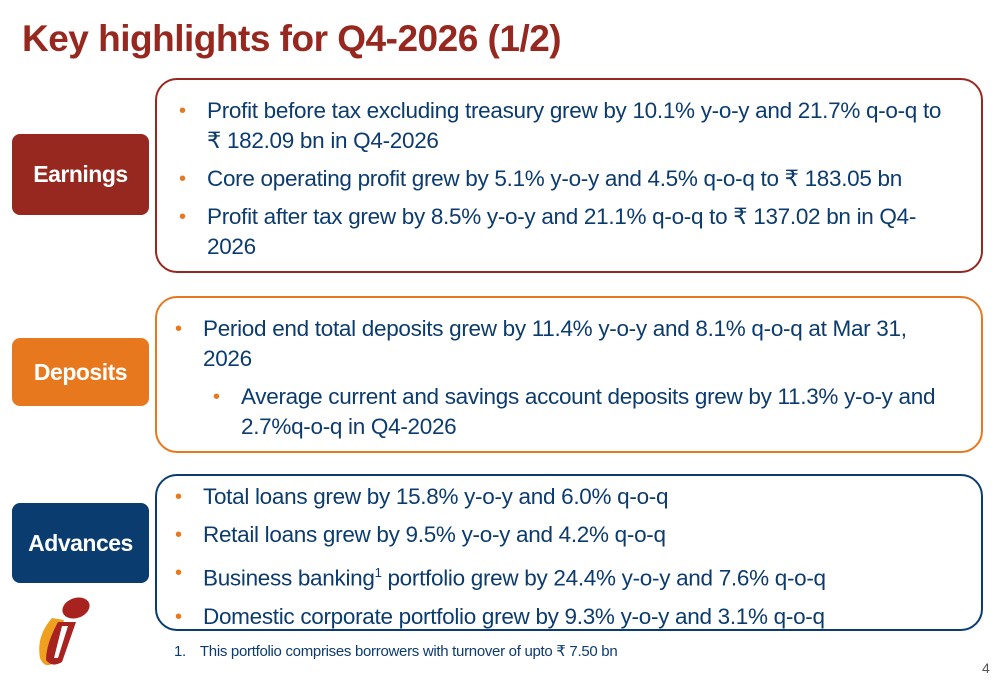 The image size is (1000, 685). Describe the element at coordinates (292, 38) in the screenshot. I see `page-title: Key highlights for Q4-2026 (1/2)` at that location.